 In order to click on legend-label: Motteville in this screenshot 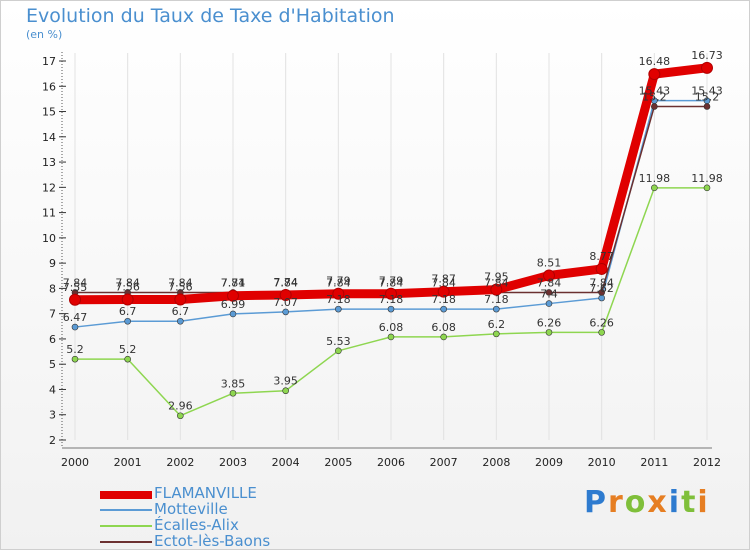, I will do `click(191, 509)`.